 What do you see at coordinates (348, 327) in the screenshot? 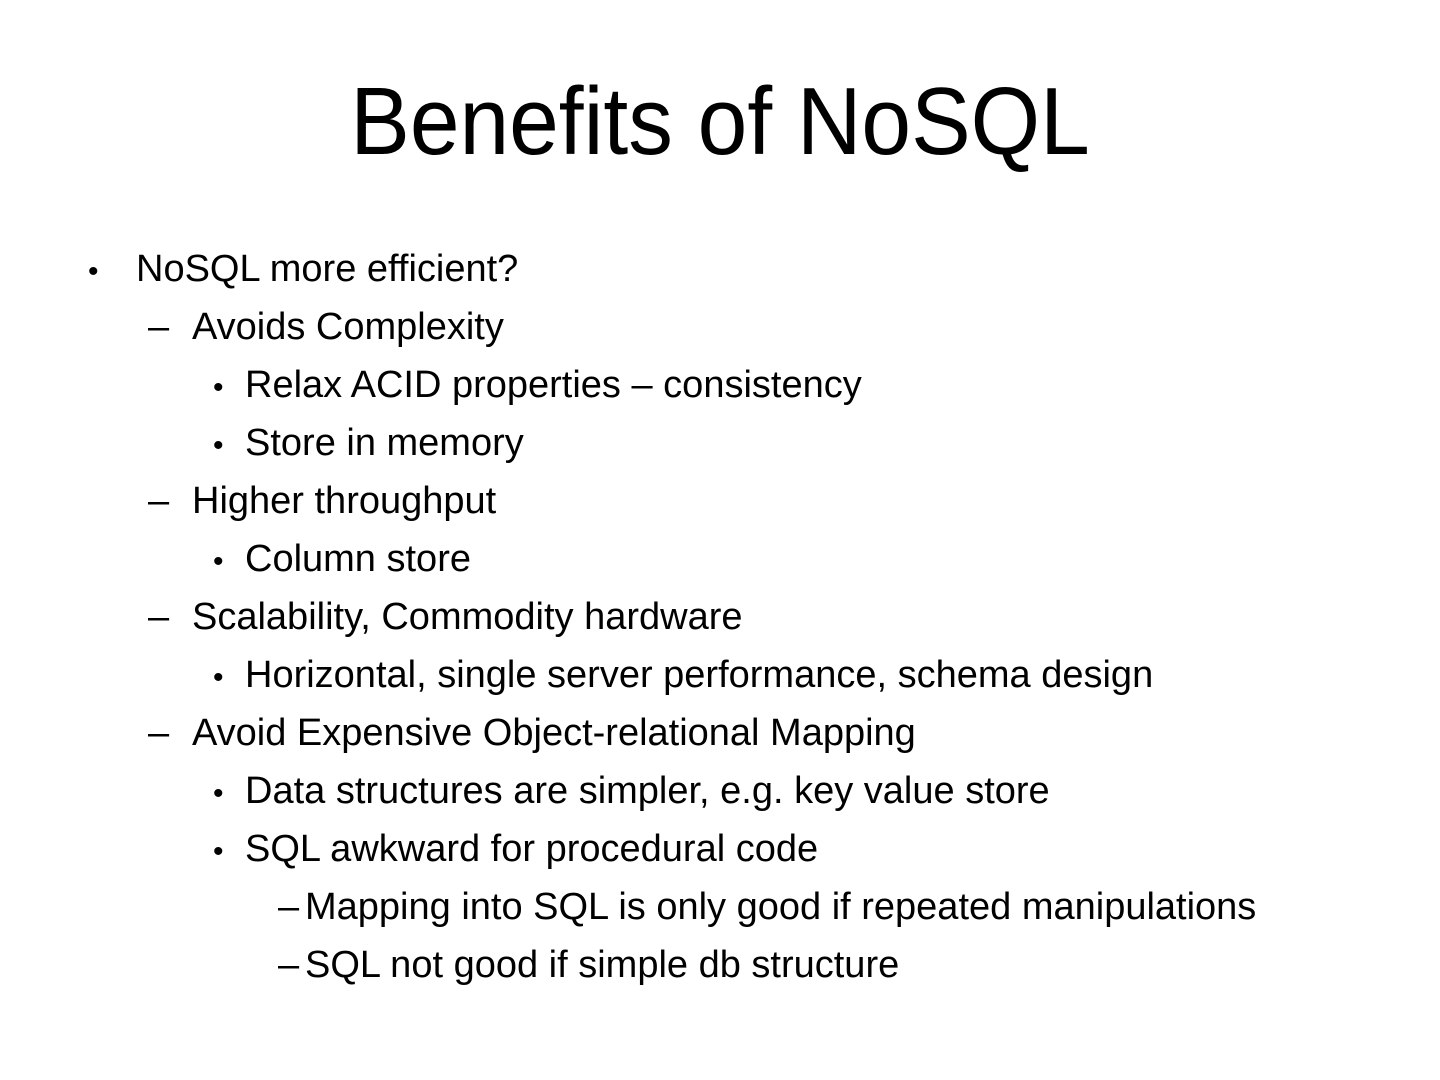
I see `bullet-text: Avoids Complexity` at bounding box center [348, 327].